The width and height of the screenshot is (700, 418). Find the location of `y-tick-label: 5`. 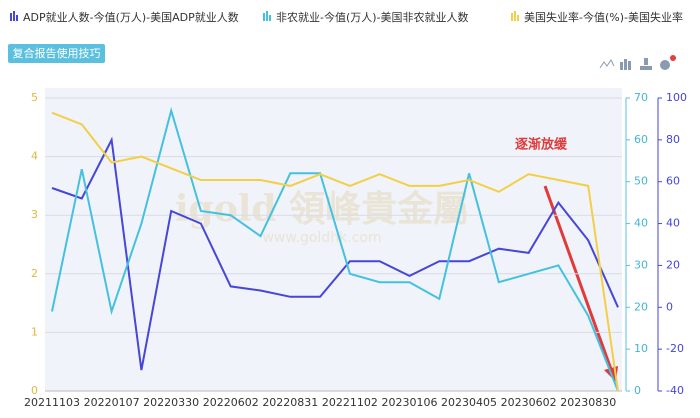

y-tick-label: 5 is located at coordinates (34, 97).